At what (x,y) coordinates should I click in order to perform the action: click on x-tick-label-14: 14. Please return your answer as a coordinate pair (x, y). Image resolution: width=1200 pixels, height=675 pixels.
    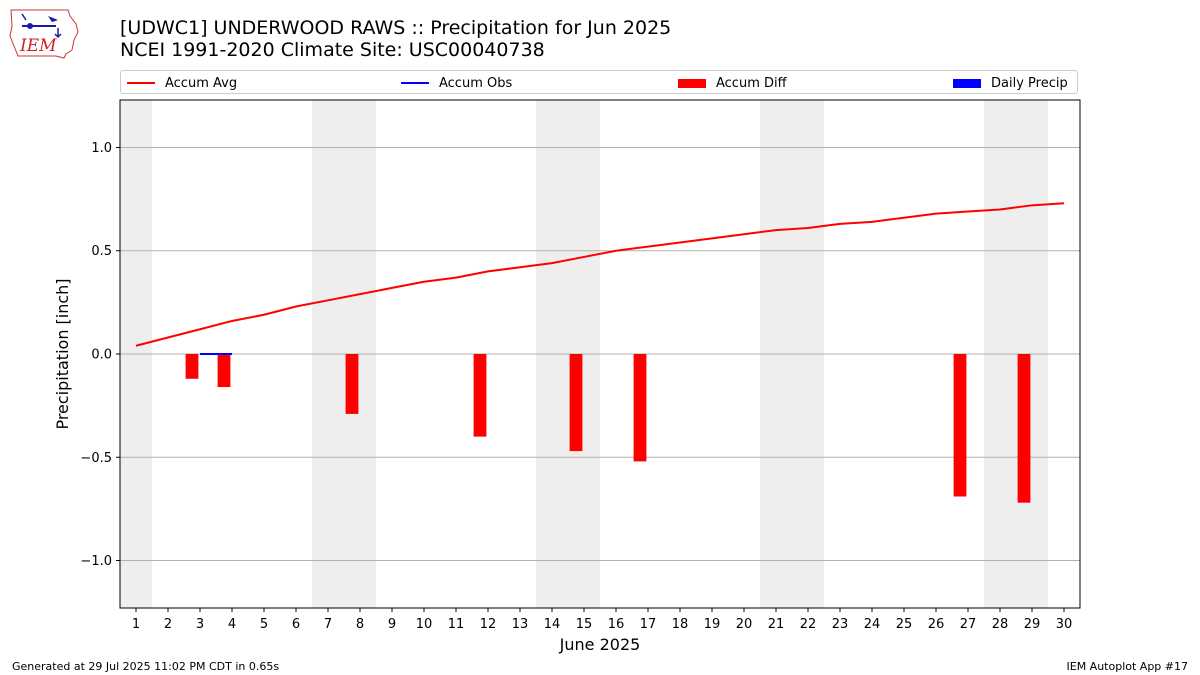
    Looking at the image, I should click on (552, 624).